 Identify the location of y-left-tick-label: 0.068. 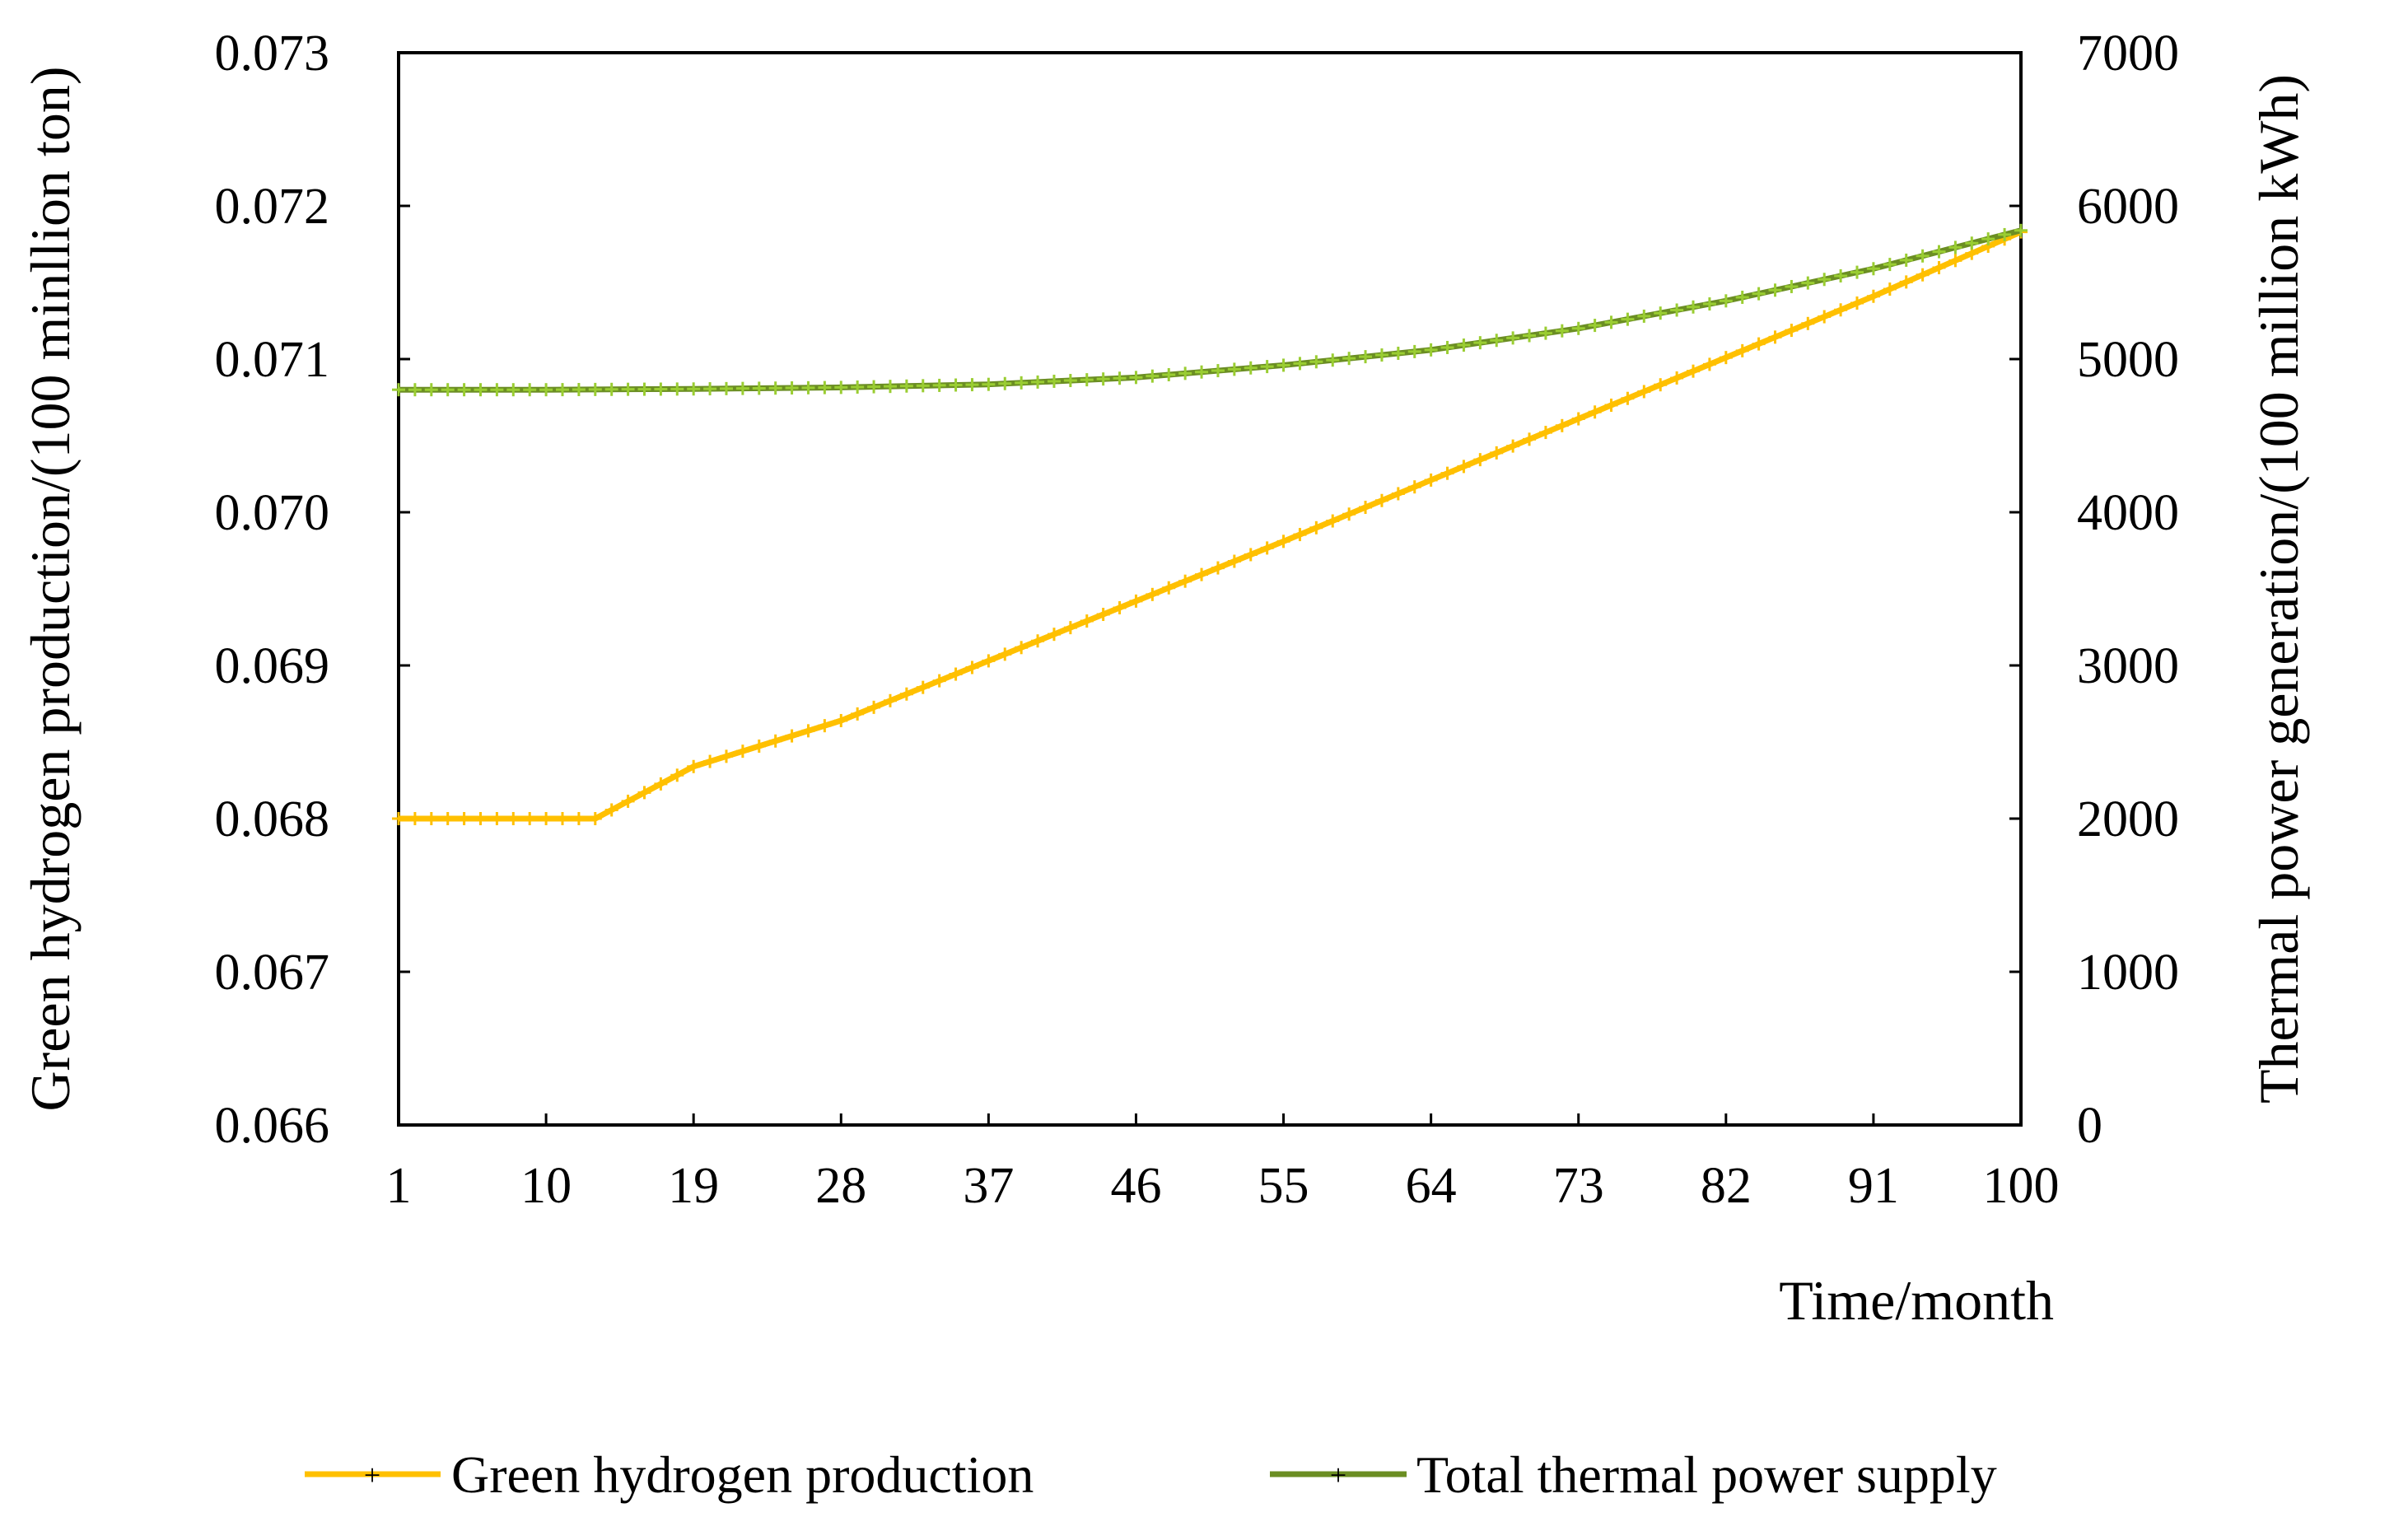
(272, 819).